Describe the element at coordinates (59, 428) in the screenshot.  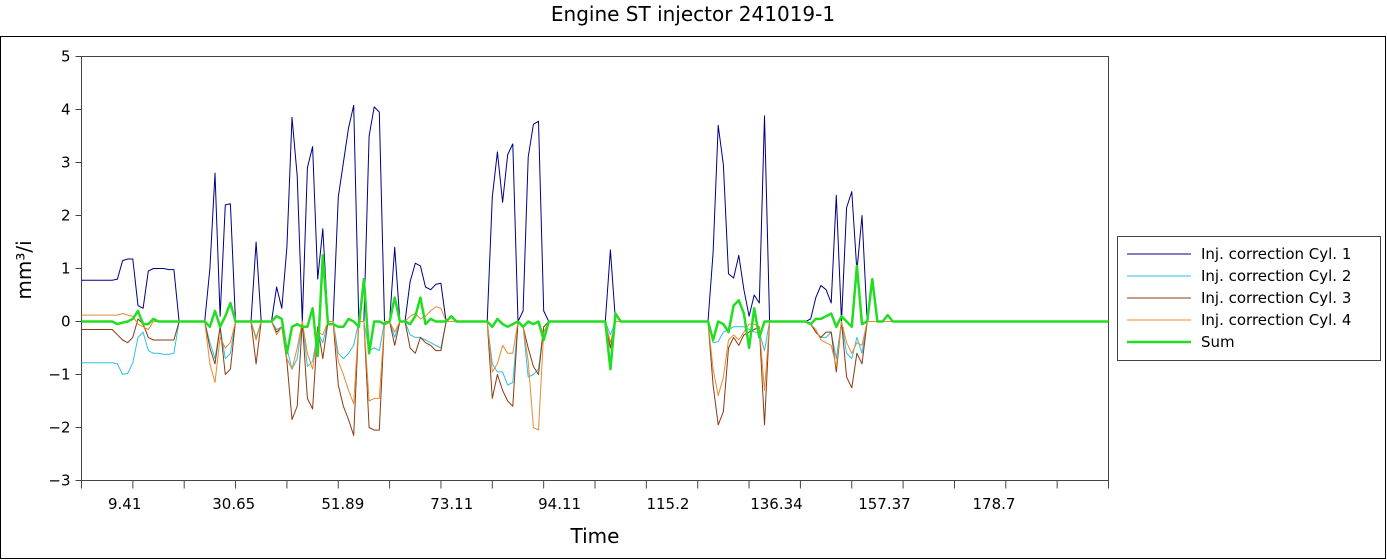
I see `y-tick-label: −2` at that location.